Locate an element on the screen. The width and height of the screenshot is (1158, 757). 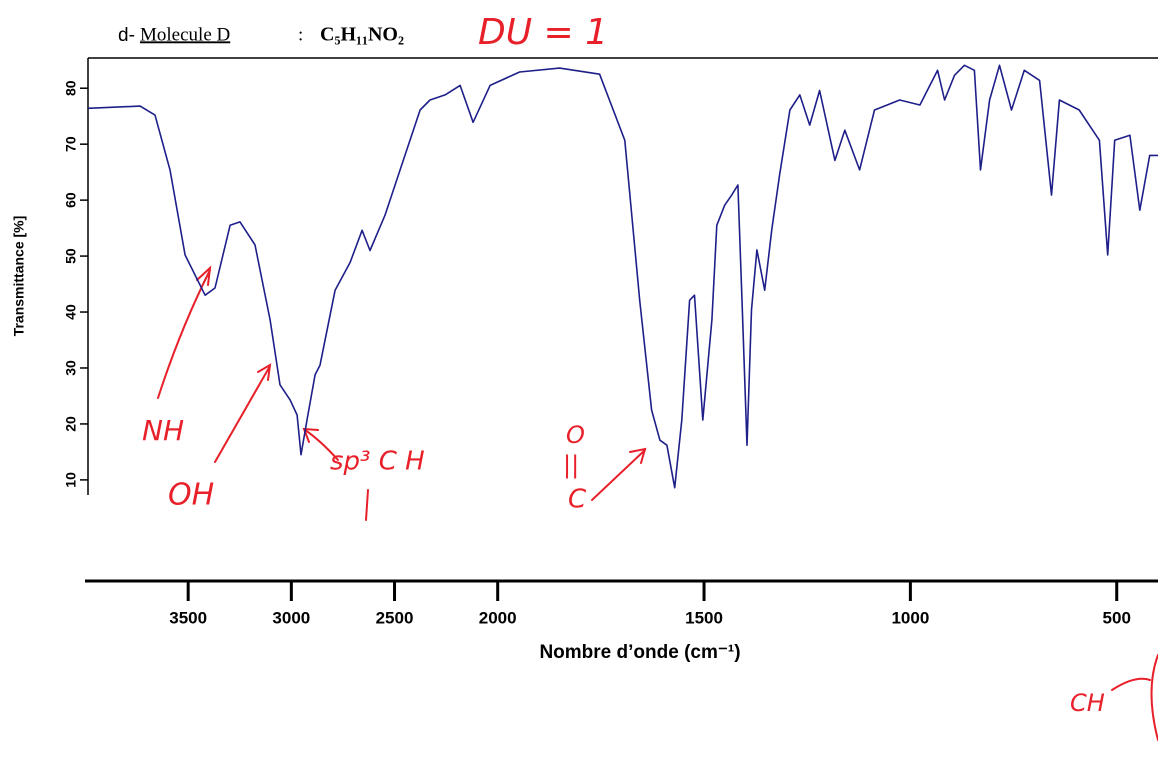
x-axis-label: Nombre d’onde (cm⁻¹) is located at coordinates (639, 652).